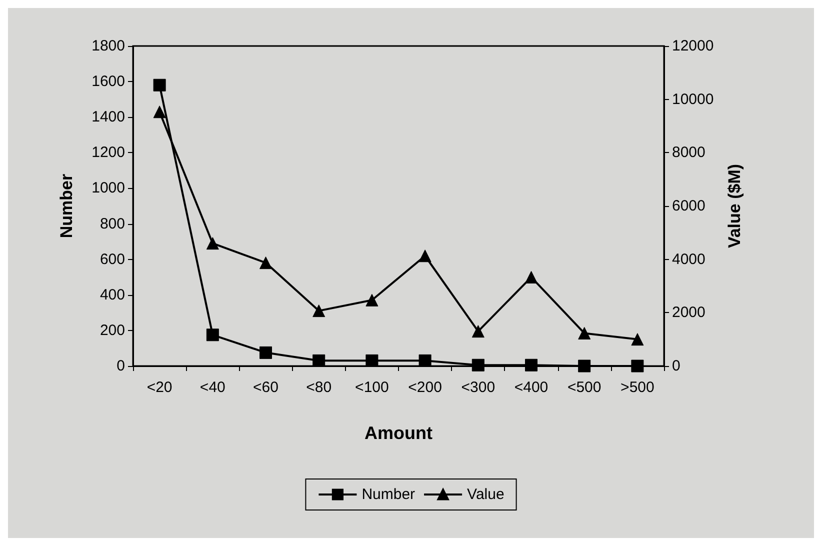 Image resolution: width=822 pixels, height=546 pixels. I want to click on y-tick-label: 600, so click(112, 259).